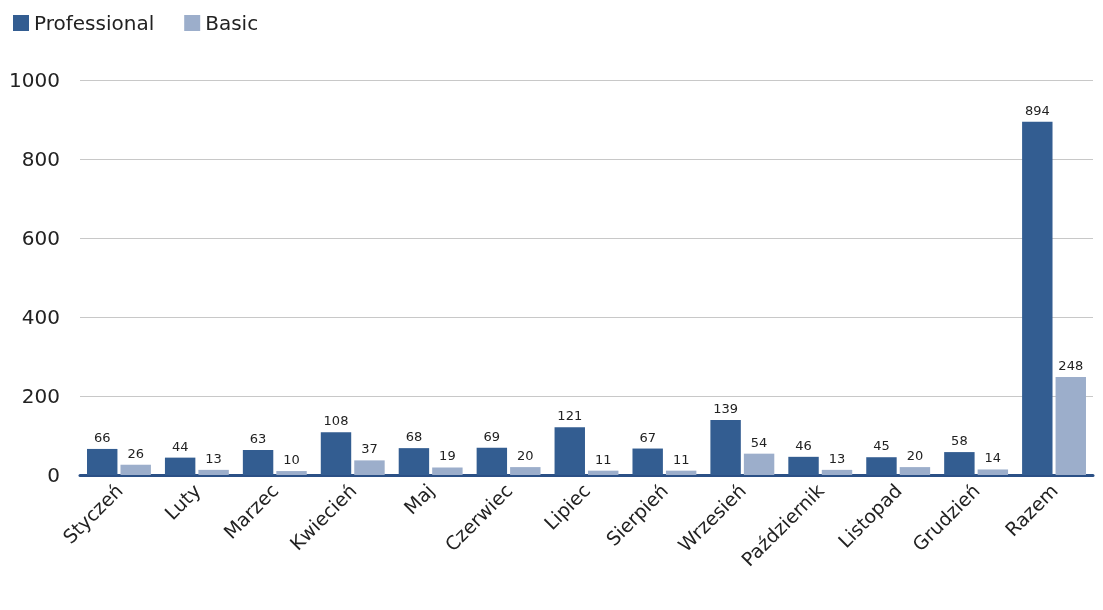  What do you see at coordinates (40, 159) in the screenshot?
I see `y-tick-label: 800` at bounding box center [40, 159].